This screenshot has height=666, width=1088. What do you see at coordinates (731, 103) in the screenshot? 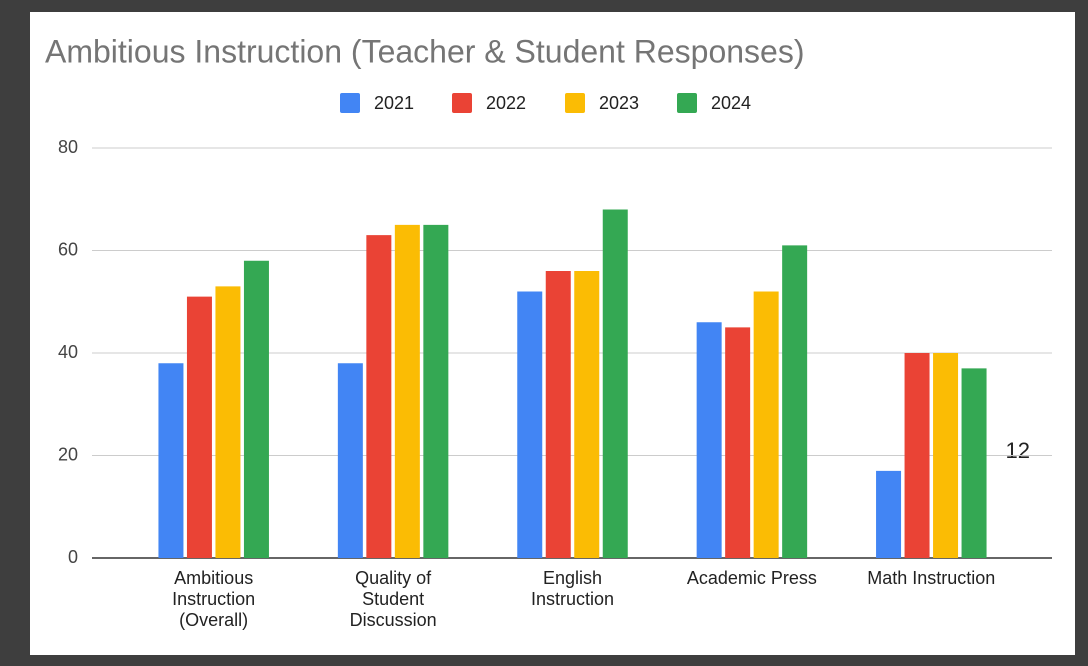
I see `legend-label: 2024` at bounding box center [731, 103].